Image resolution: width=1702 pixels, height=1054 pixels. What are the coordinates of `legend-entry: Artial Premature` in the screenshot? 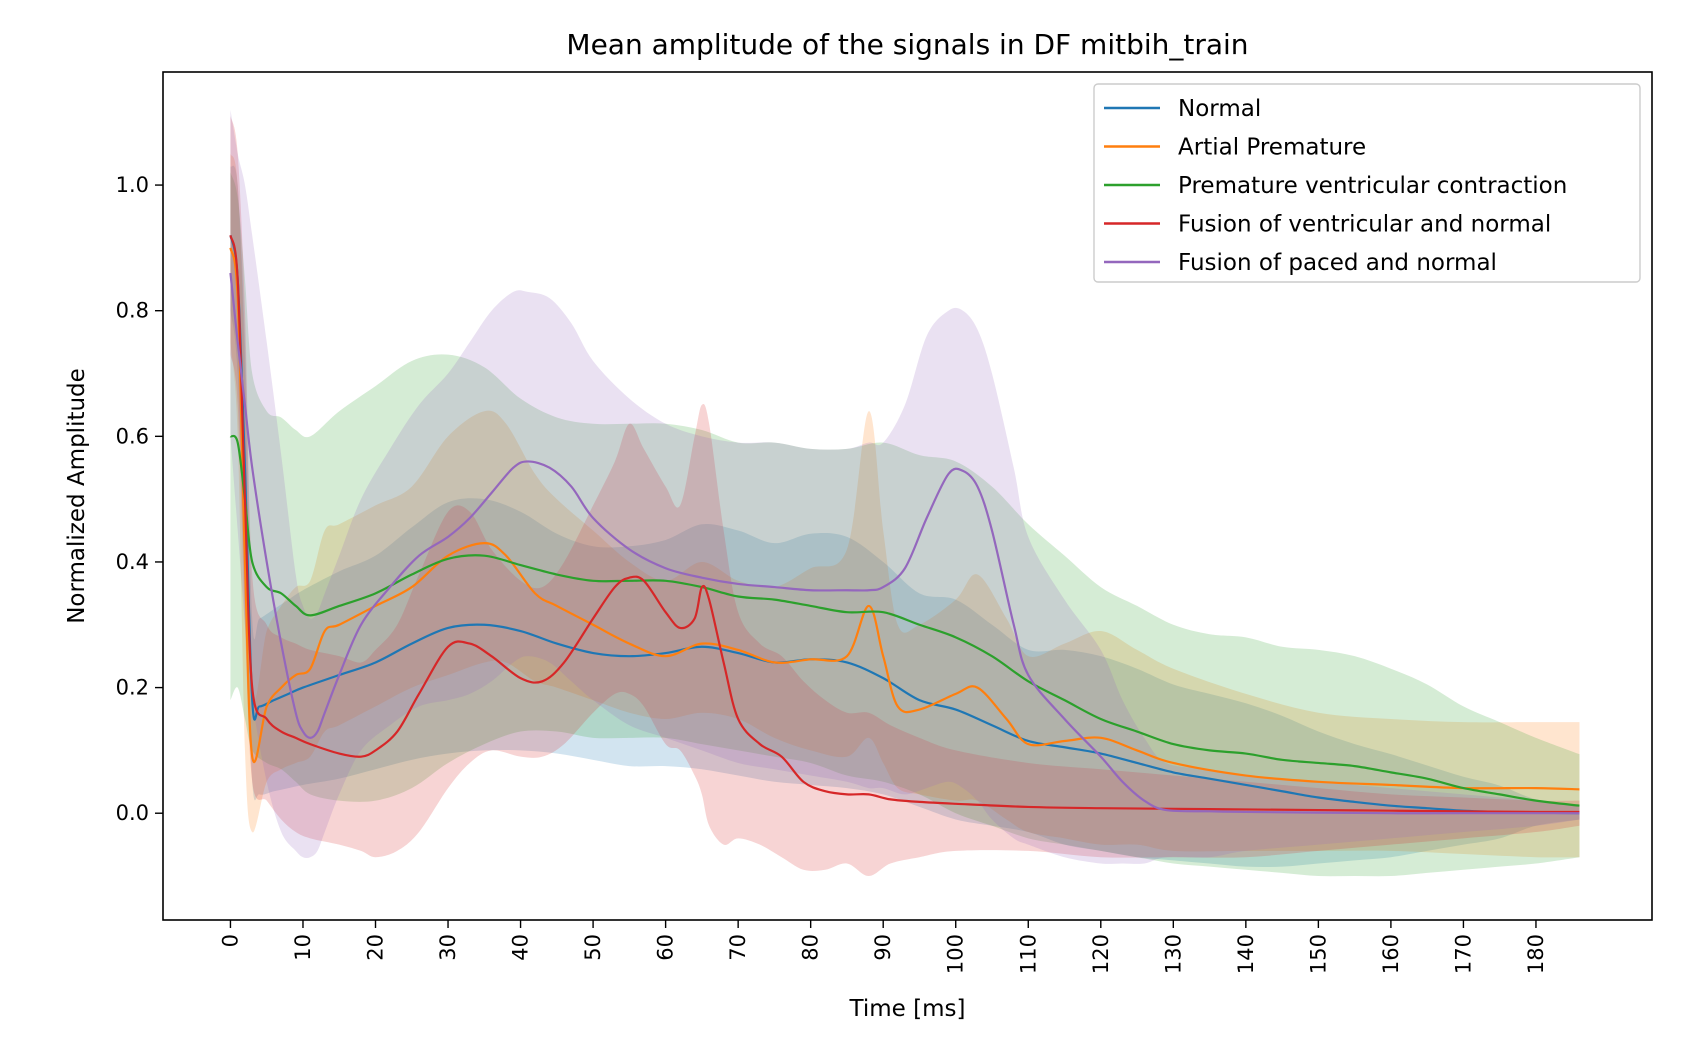 It's located at (1272, 148).